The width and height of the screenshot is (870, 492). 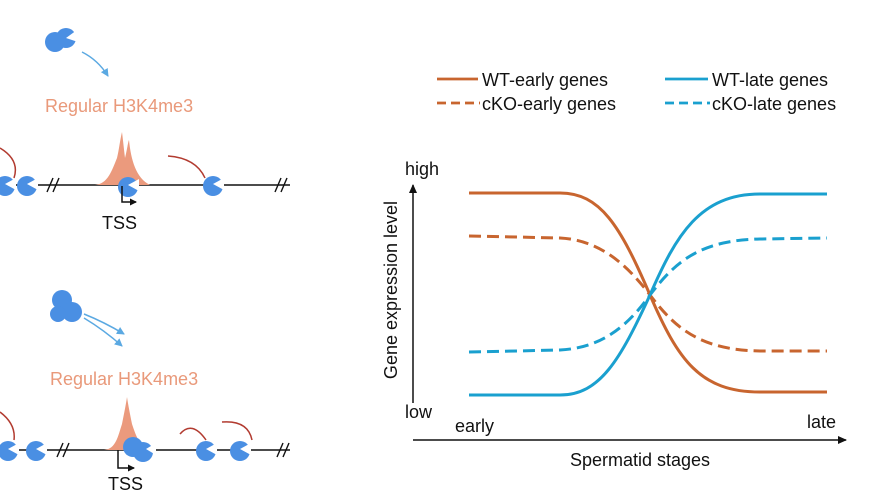 What do you see at coordinates (145, 391) in the screenshot?
I see `bottom-locus-panel: Regular H3K4me3 TSS` at bounding box center [145, 391].